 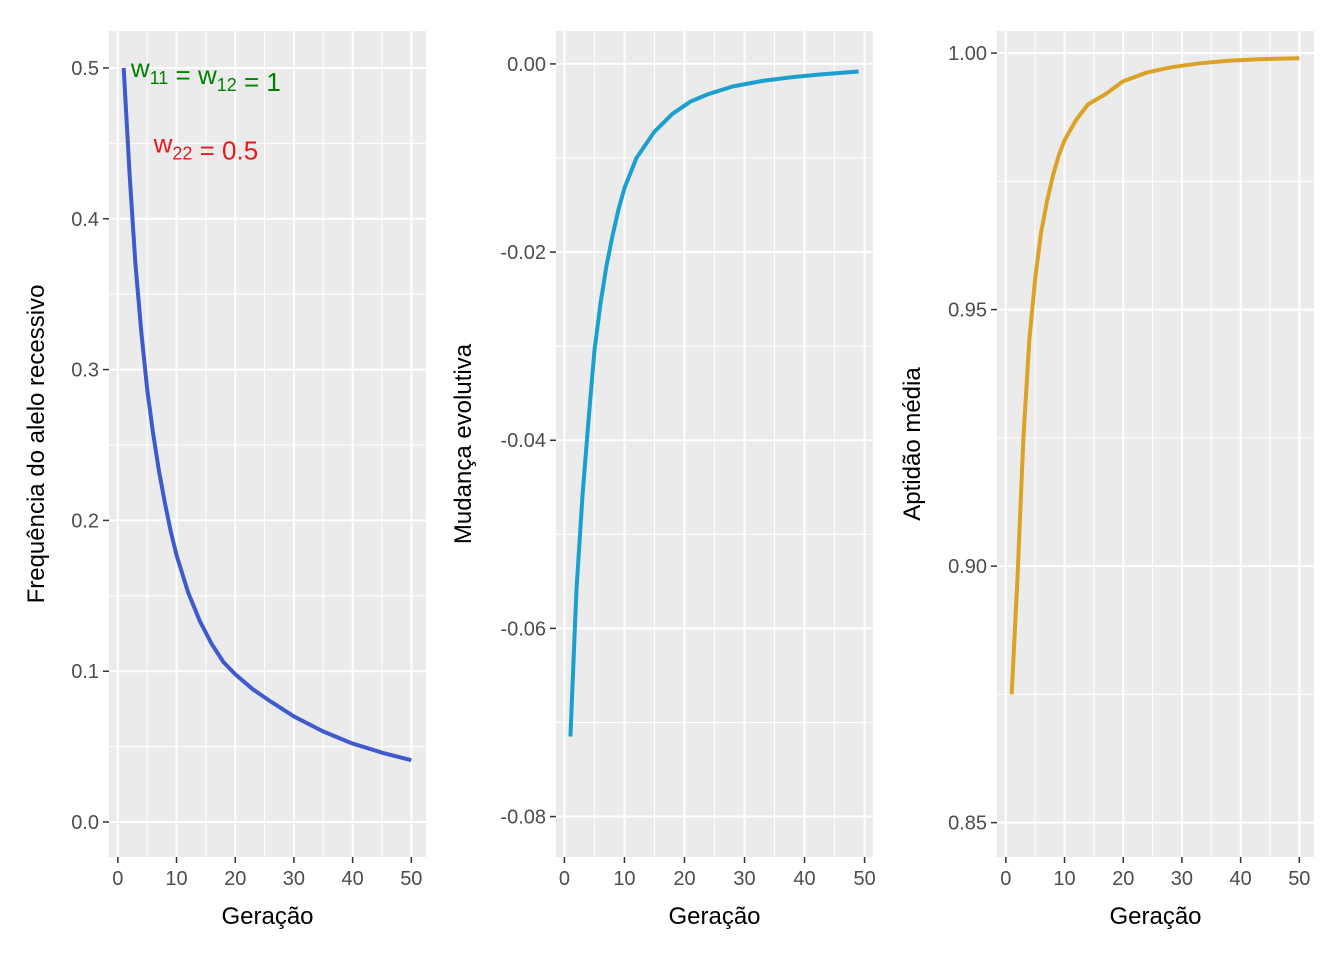 What do you see at coordinates (85, 69) in the screenshot?
I see `y-tick-label: 0.5` at bounding box center [85, 69].